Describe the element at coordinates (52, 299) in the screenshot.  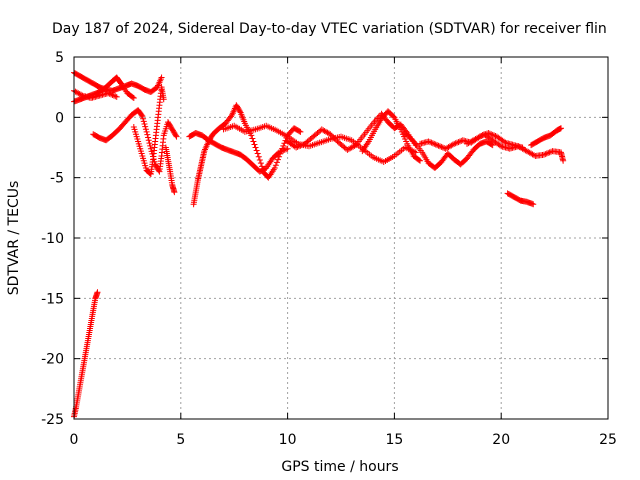
I see `y-tick-label: -15` at that location.